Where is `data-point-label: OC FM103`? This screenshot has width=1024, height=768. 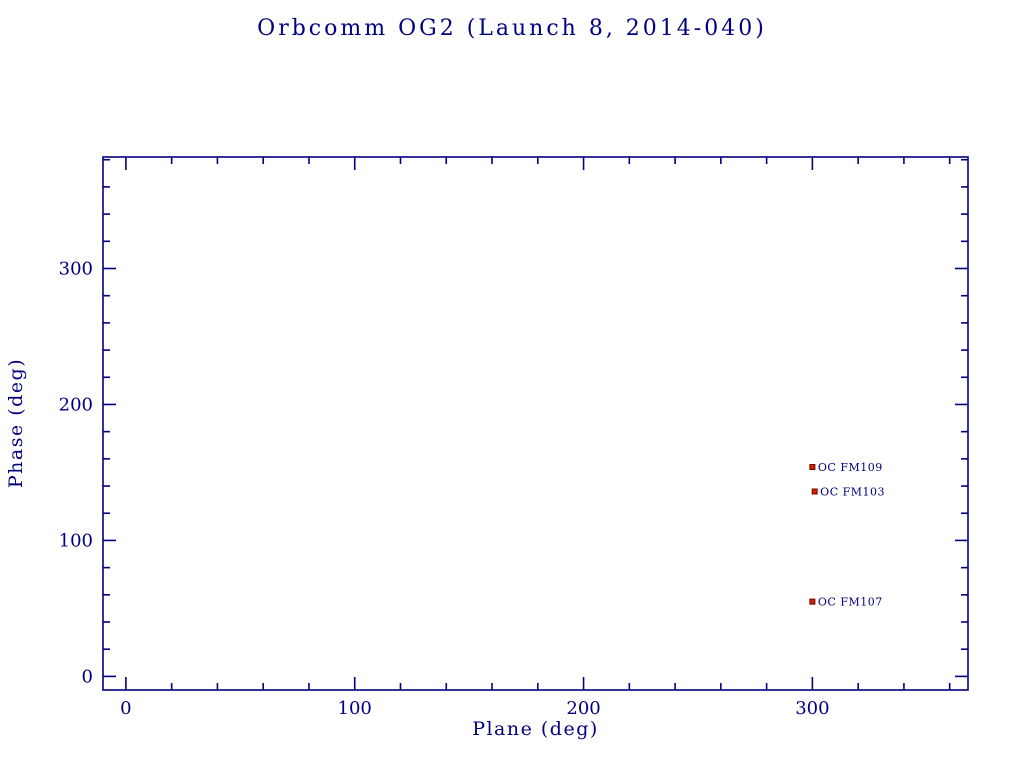
data-point-label: OC FM103 is located at coordinates (852, 491).